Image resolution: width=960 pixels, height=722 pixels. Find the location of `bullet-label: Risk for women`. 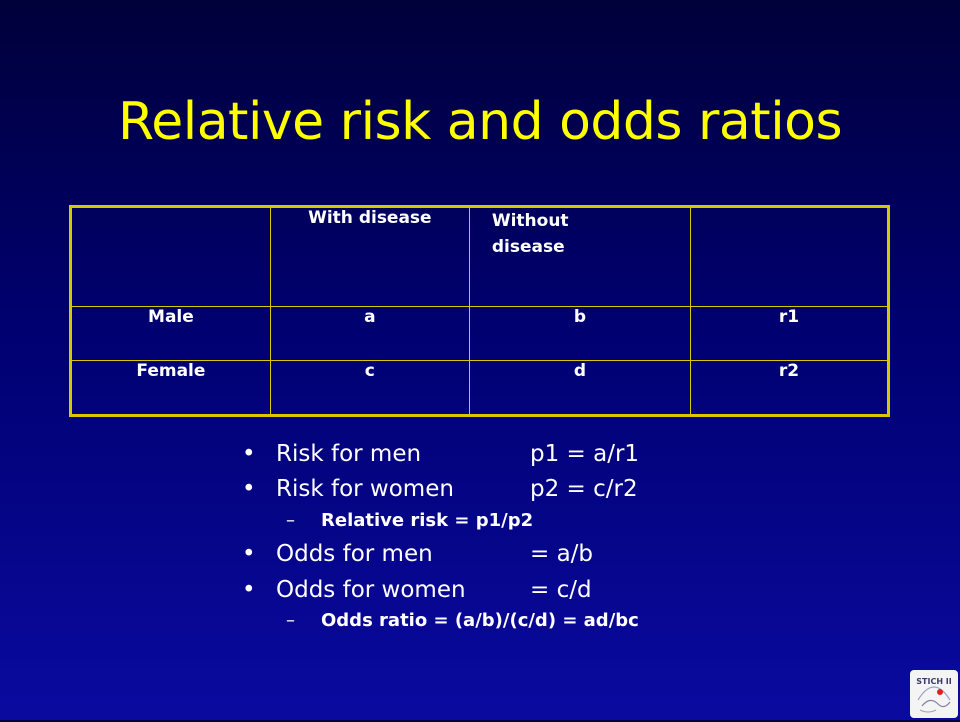

bullet-label: Risk for women is located at coordinates (365, 489).